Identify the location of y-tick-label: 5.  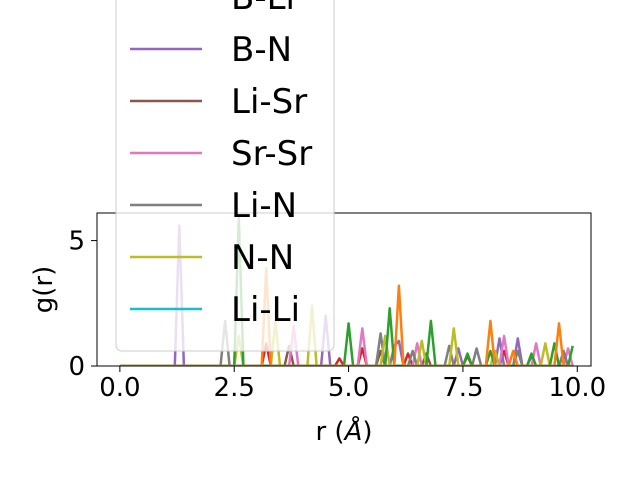
(76, 242).